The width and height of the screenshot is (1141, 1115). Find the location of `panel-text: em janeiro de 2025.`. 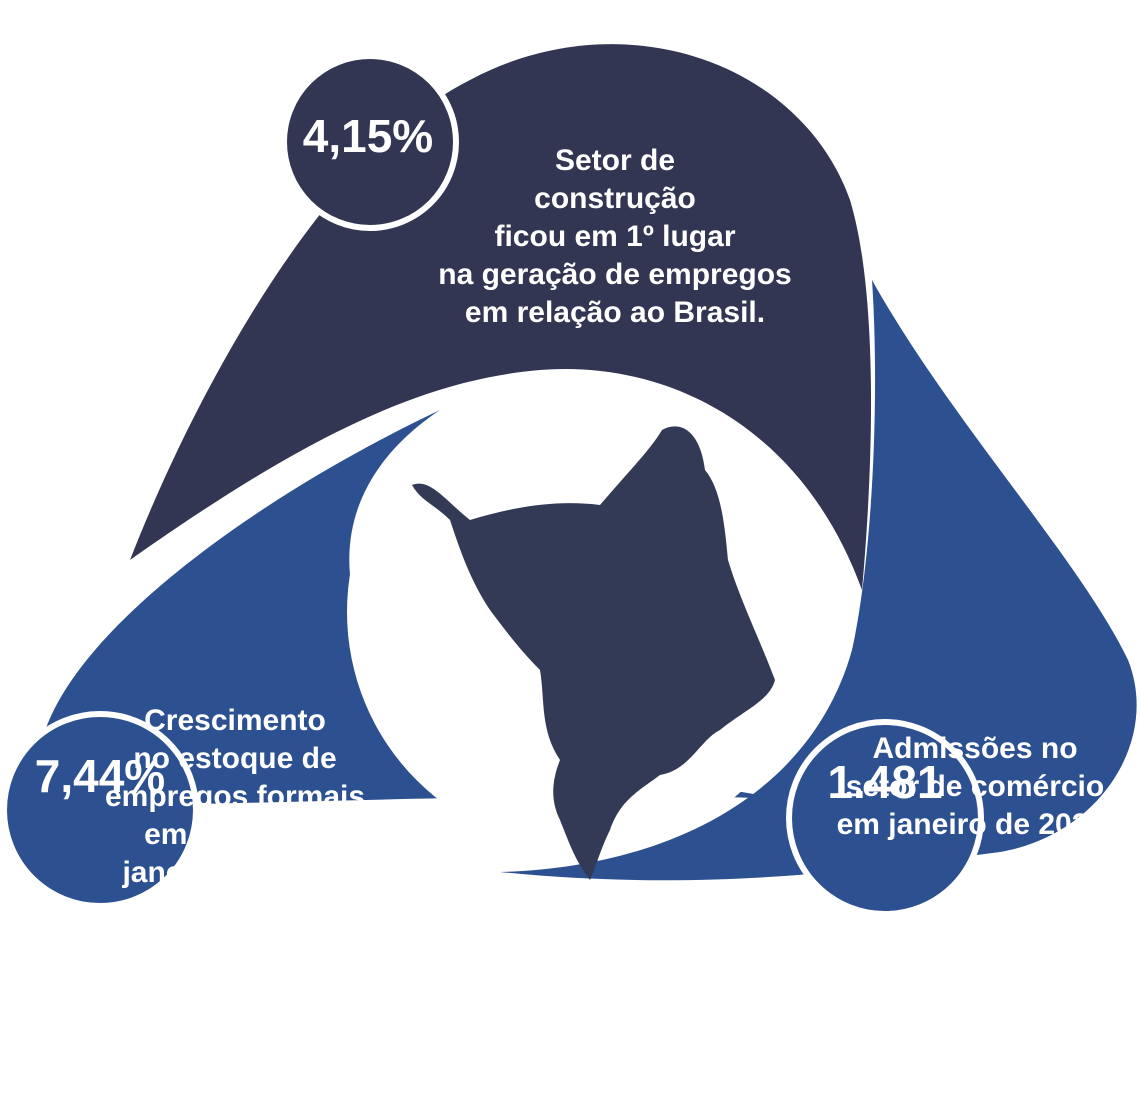

panel-text: em janeiro de 2025. is located at coordinates (975, 824).